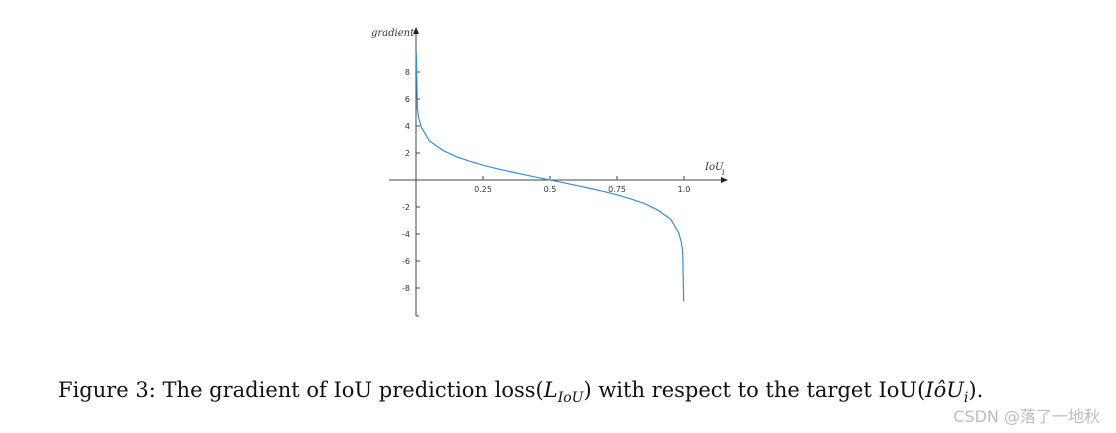 This screenshot has height=433, width=1116. I want to click on y-tick-label: -8, so click(406, 288).